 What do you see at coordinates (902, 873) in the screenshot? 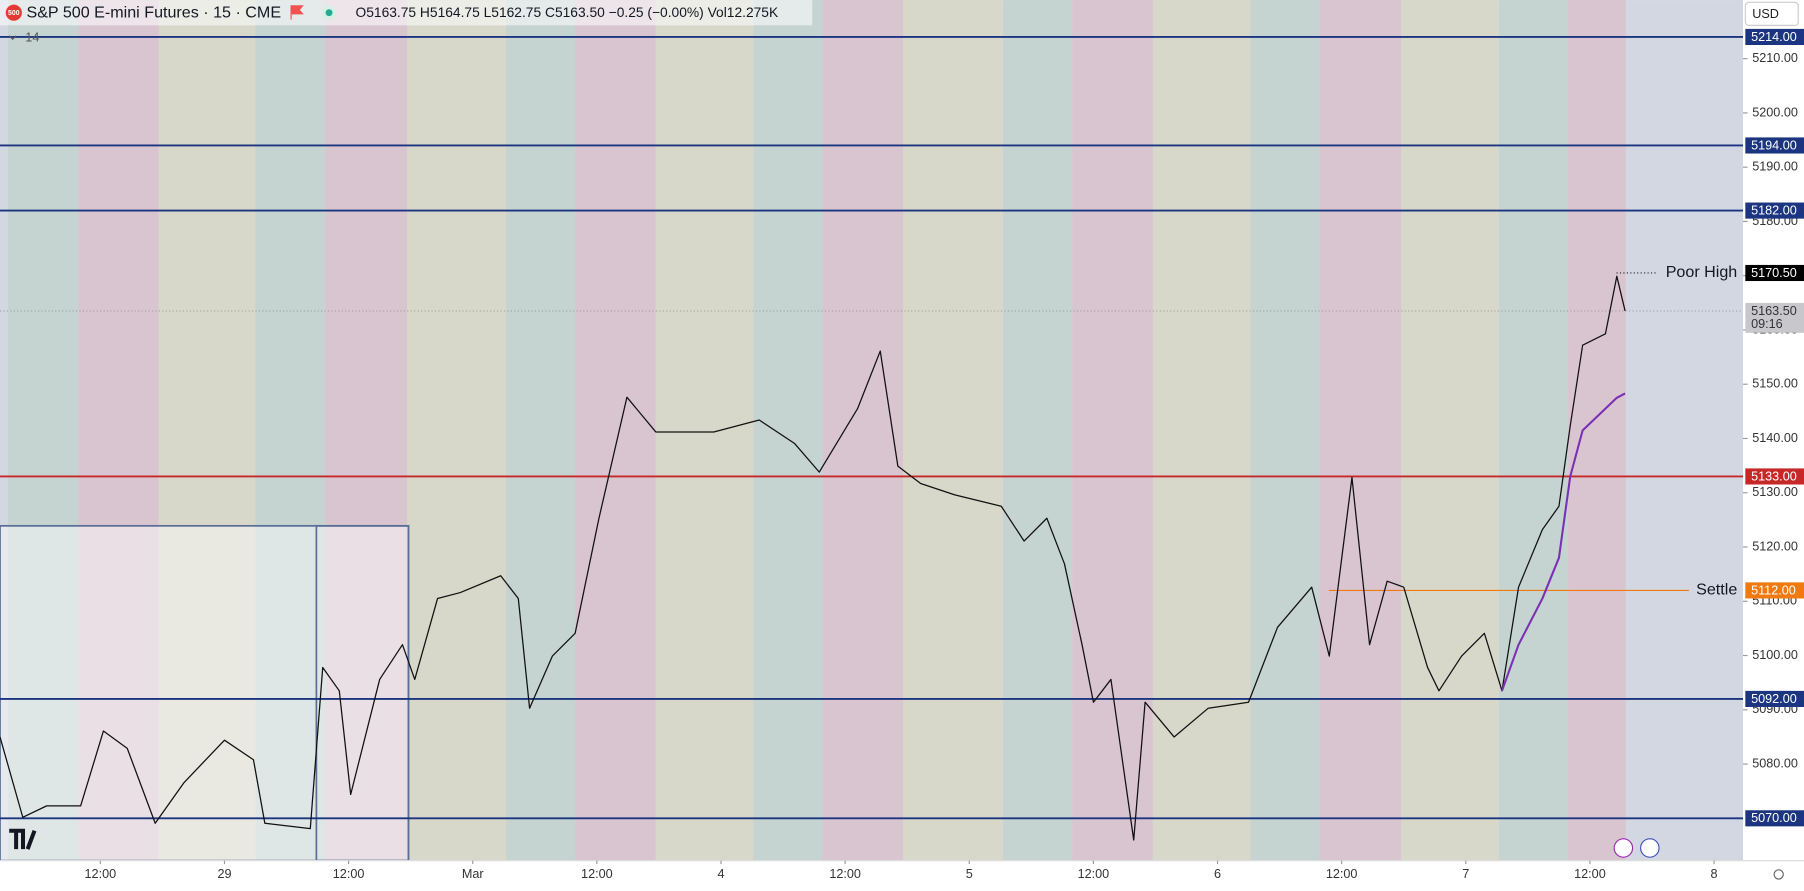
I see `time-axis` at bounding box center [902, 873].